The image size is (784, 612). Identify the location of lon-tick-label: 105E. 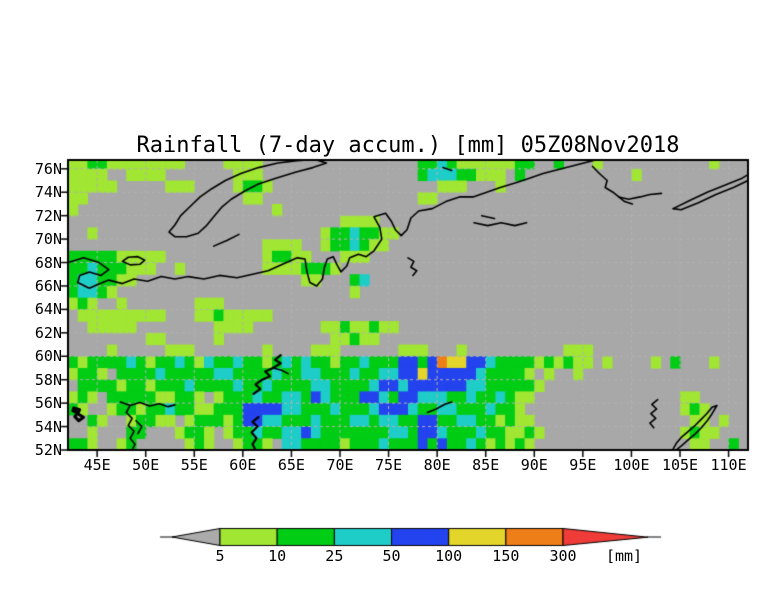
(680, 465).